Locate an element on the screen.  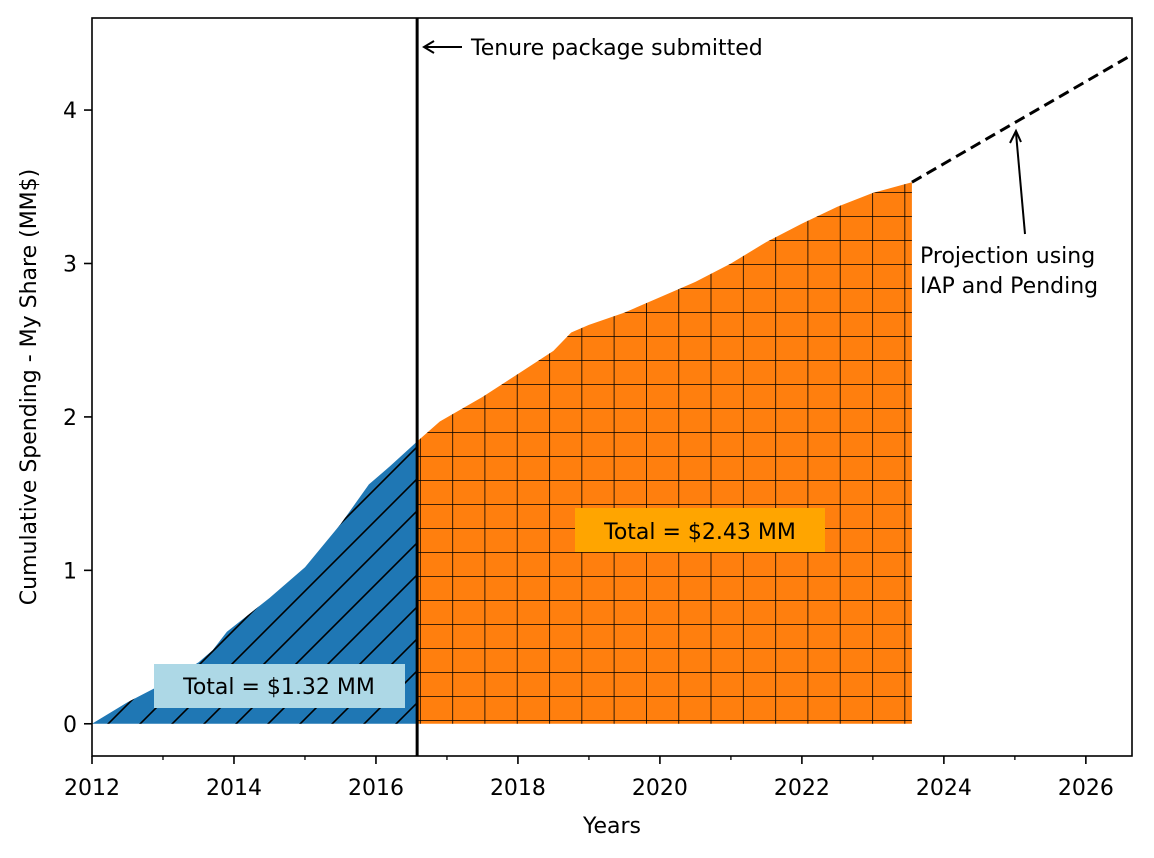
projection-arrow-shaft is located at coordinates (1020, 183).